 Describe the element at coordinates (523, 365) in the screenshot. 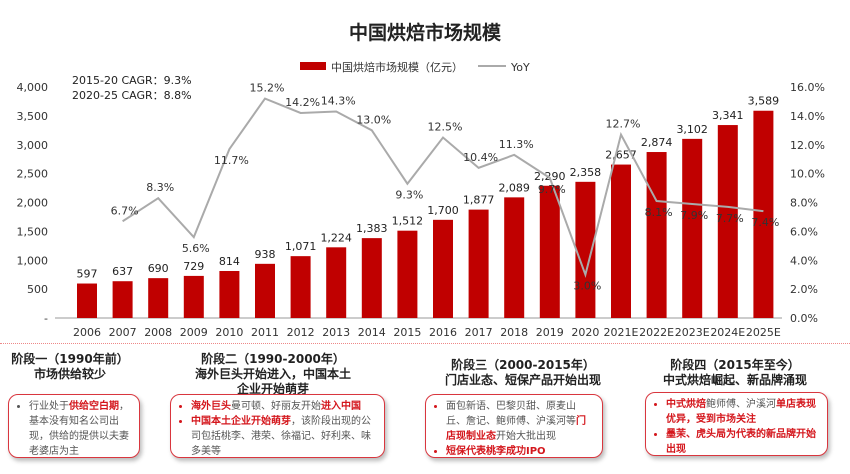

I see `stage-title-line: 阶段三（2000-2015年）` at that location.